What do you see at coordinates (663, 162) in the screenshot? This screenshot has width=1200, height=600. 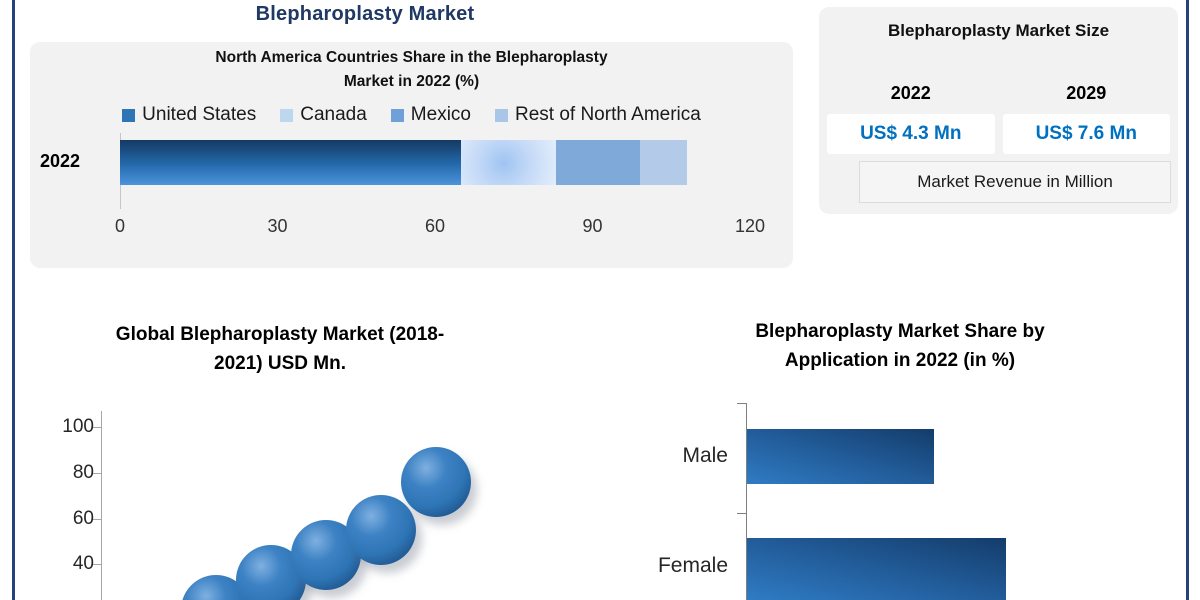 I see `na-bar-segment-rest-of-north-america` at bounding box center [663, 162].